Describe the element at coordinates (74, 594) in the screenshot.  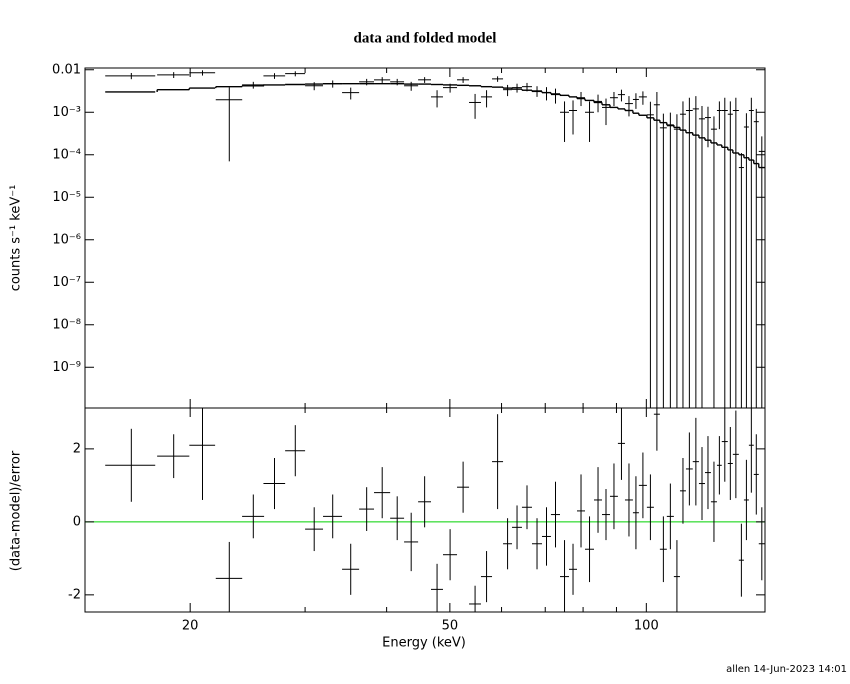
I see `y-tick-label: -2` at that location.